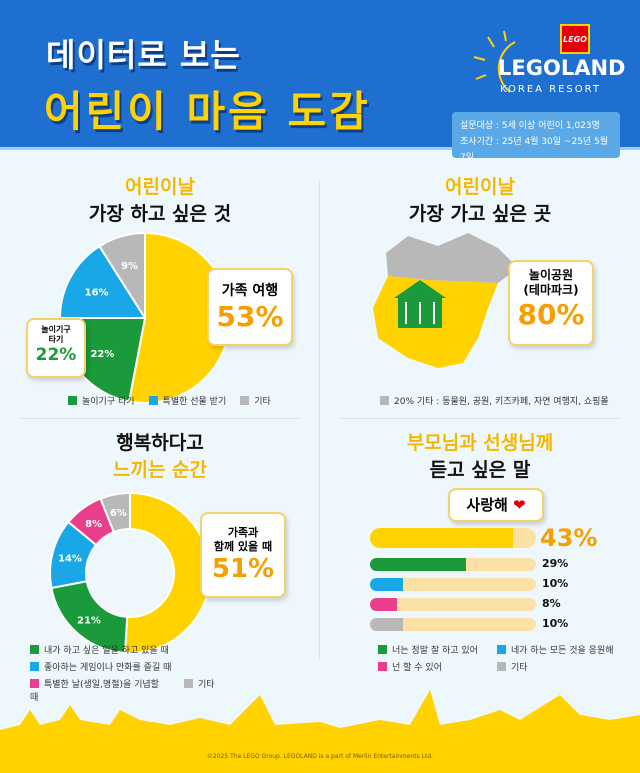 The height and width of the screenshot is (773, 640). What do you see at coordinates (70, 559) in the screenshot?
I see `slice-label: 14%` at bounding box center [70, 559].